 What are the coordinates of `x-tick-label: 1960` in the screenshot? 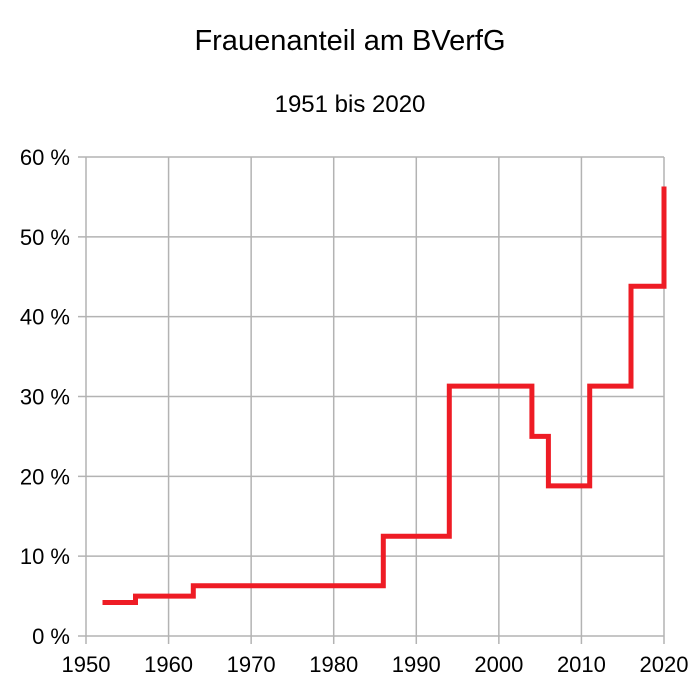 It's located at (168, 664).